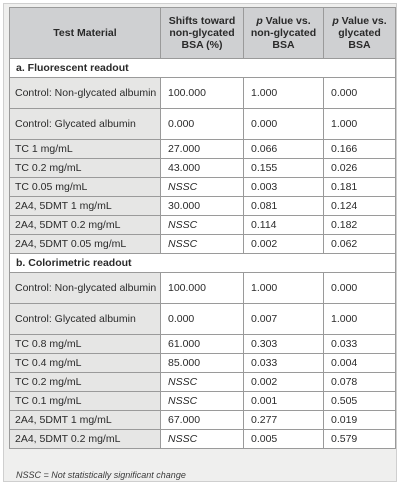 This screenshot has width=400, height=485. What do you see at coordinates (283, 168) in the screenshot?
I see `p-non-glycated-cell: 0.155` at bounding box center [283, 168].